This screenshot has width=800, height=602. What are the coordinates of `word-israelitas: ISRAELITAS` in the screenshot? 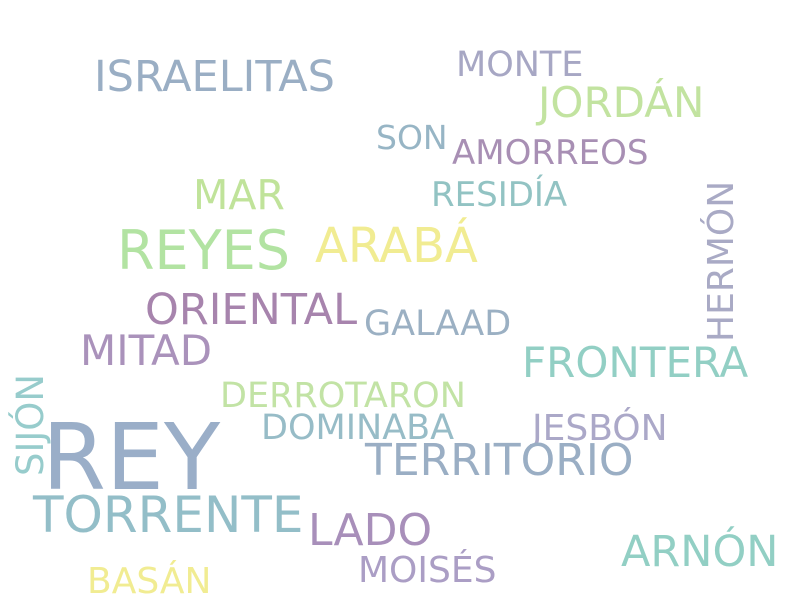 It's located at (214, 77).